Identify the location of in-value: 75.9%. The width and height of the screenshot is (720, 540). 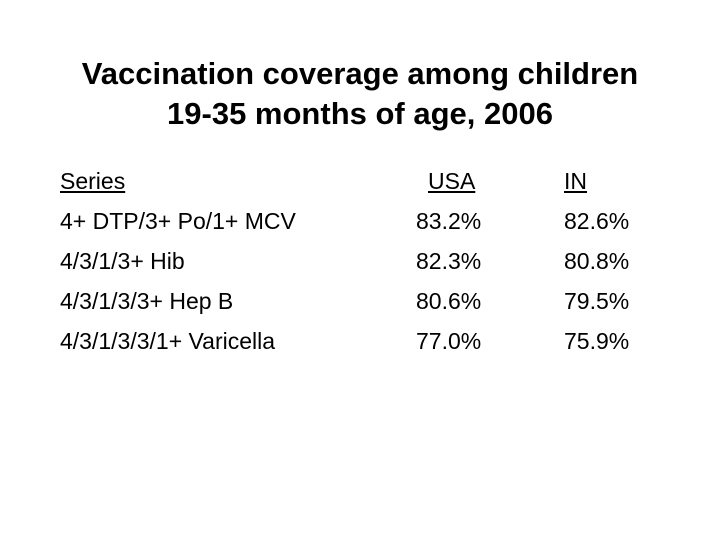
(597, 341).